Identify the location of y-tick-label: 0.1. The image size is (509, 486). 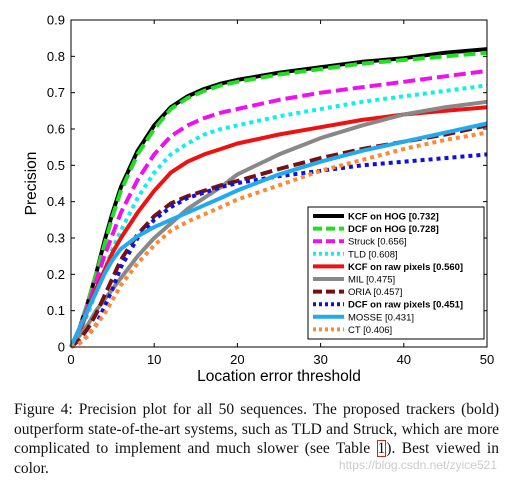
(56, 310).